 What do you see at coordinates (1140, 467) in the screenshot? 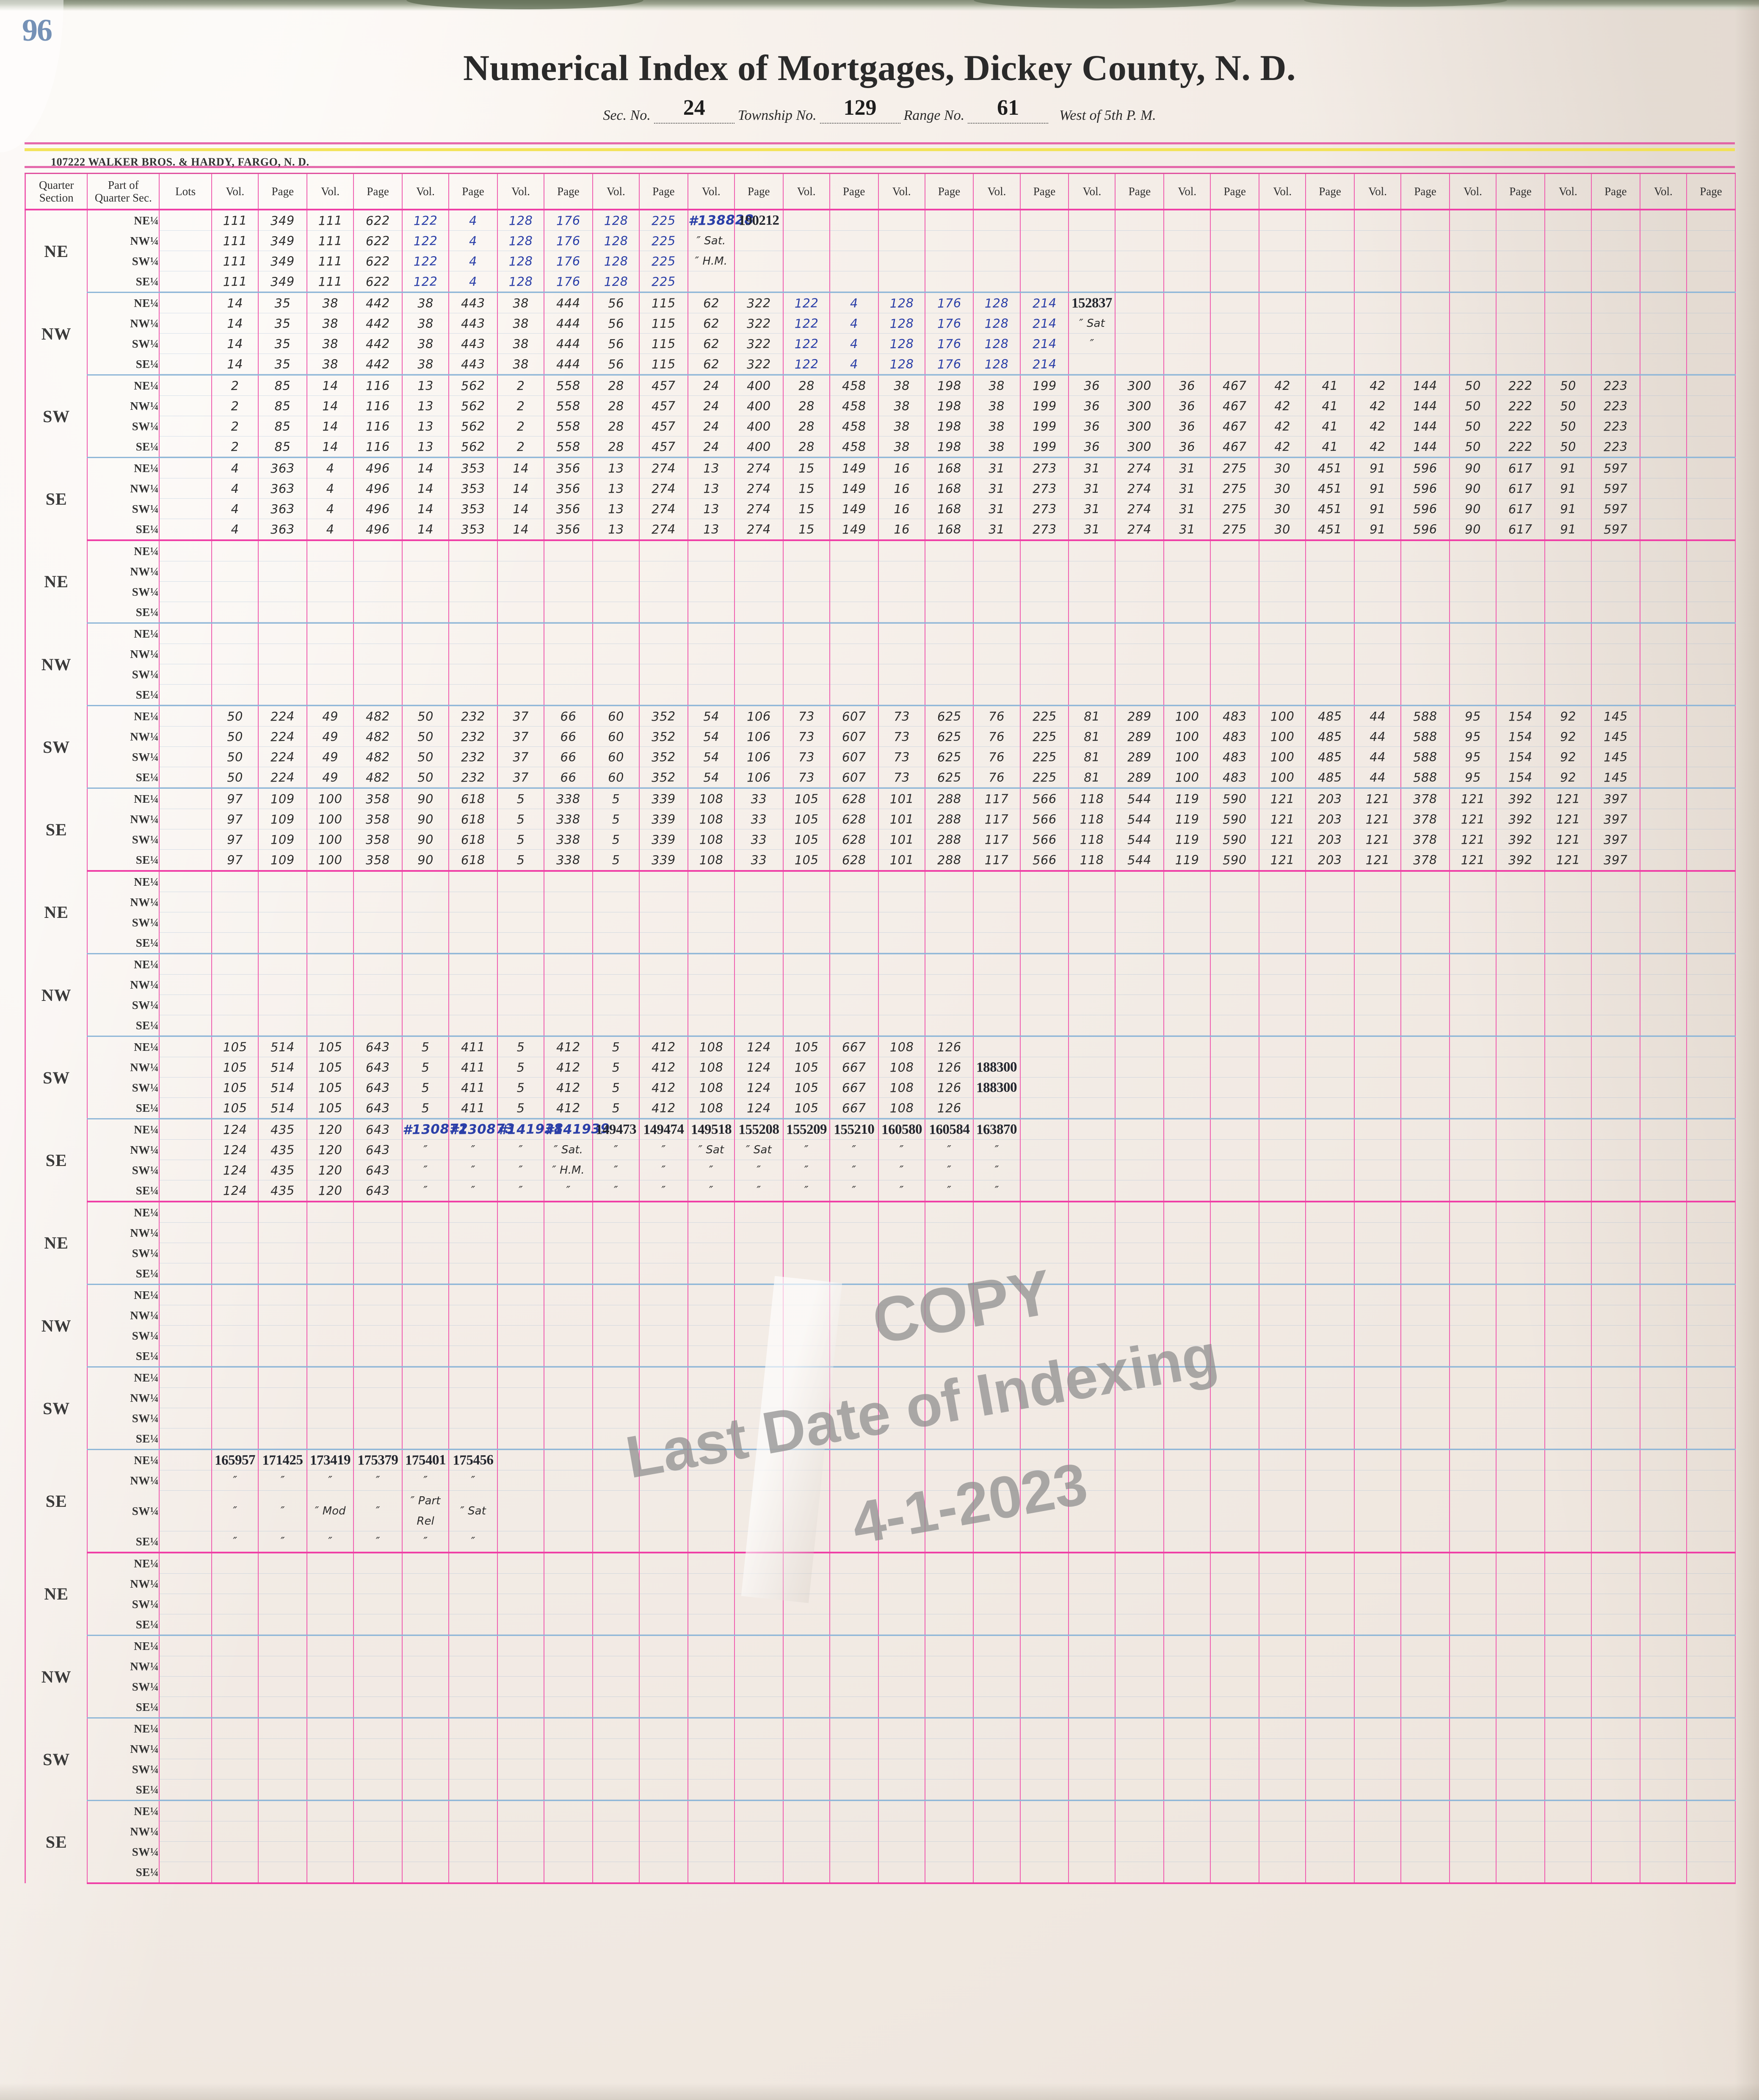
I see `page-cell-10: 274` at bounding box center [1140, 467].